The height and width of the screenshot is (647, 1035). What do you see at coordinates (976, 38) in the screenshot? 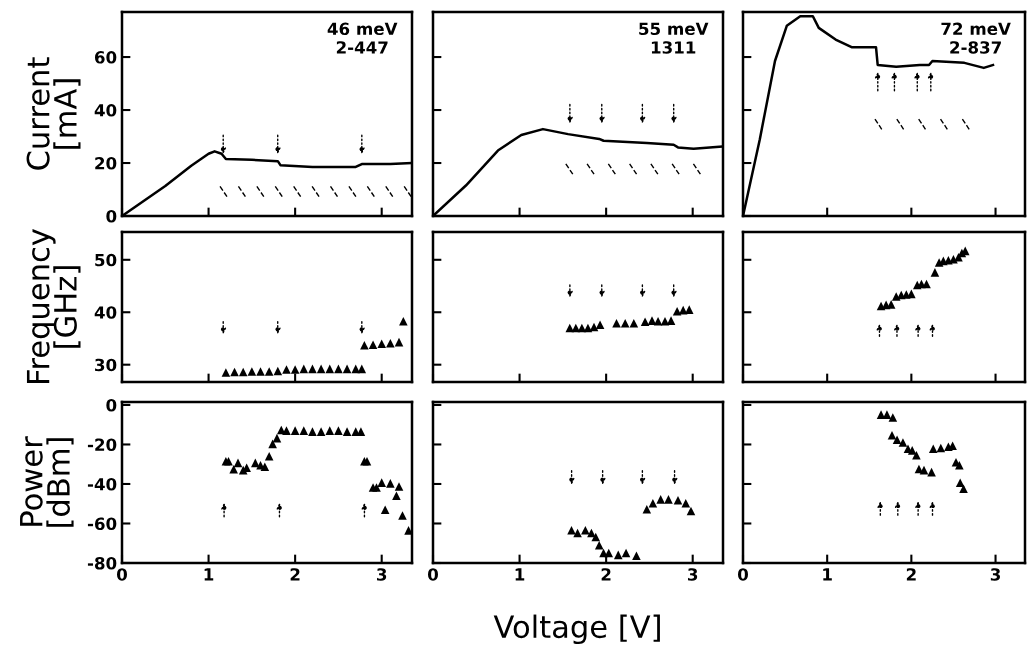
I see `annotation: 72 meV 2-837` at bounding box center [976, 38].